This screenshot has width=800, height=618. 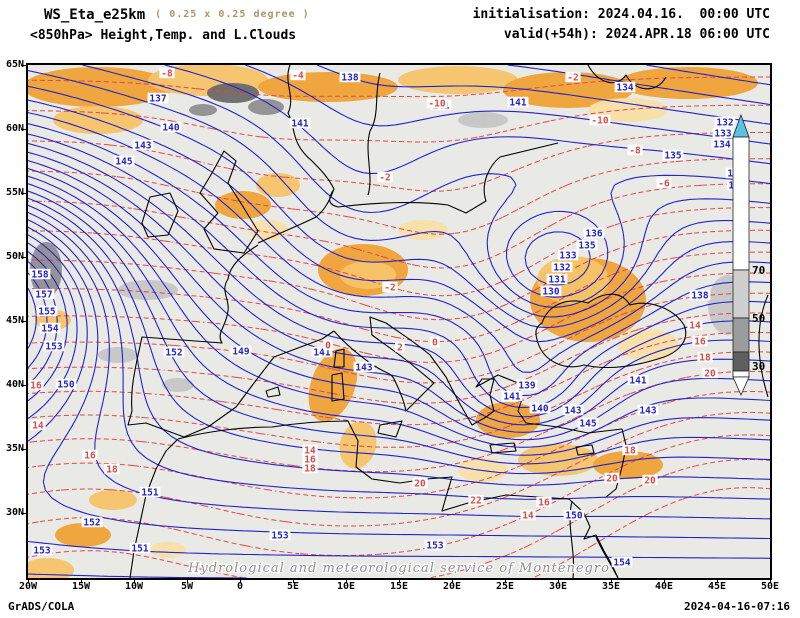 I want to click on lon-tick-label: 15E, so click(x=399, y=586).